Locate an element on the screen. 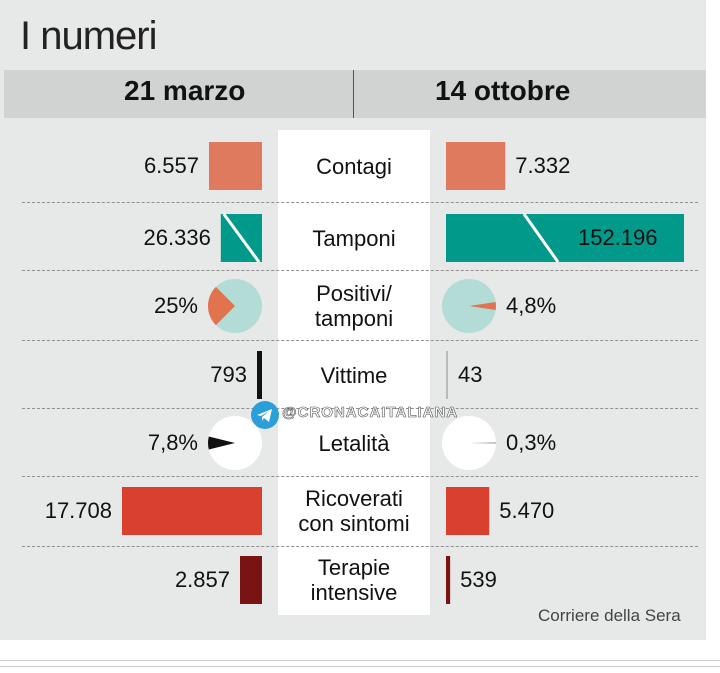  pie-left-positivi-slice is located at coordinates (221, 306).